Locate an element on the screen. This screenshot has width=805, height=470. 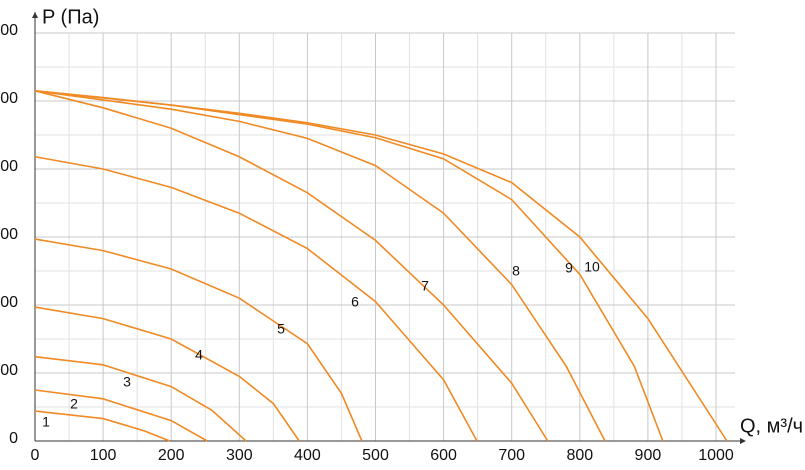
x-tick-label: 400 is located at coordinates (307, 455).